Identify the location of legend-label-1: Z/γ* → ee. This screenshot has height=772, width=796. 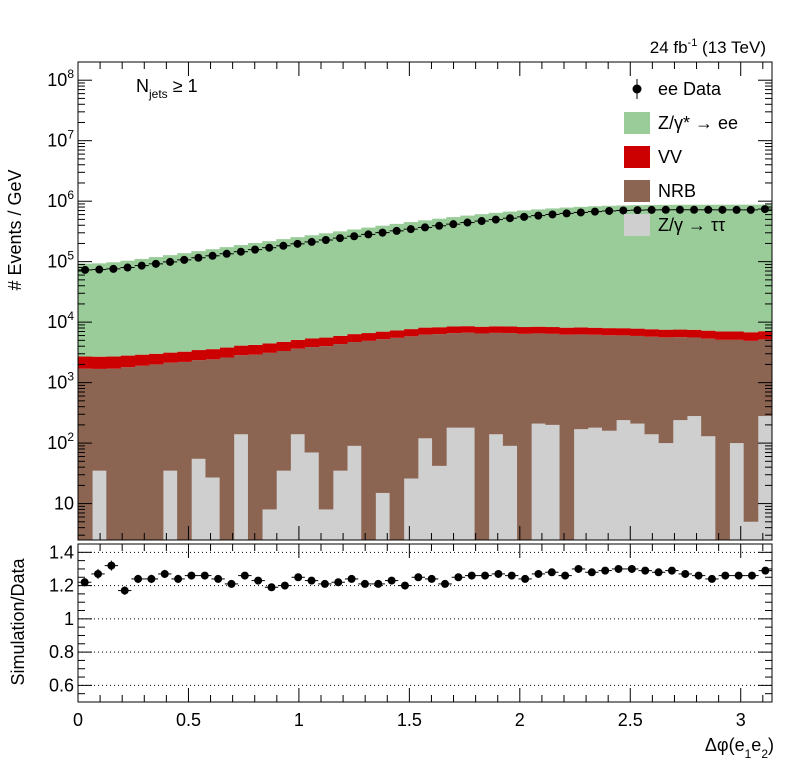
(698, 123).